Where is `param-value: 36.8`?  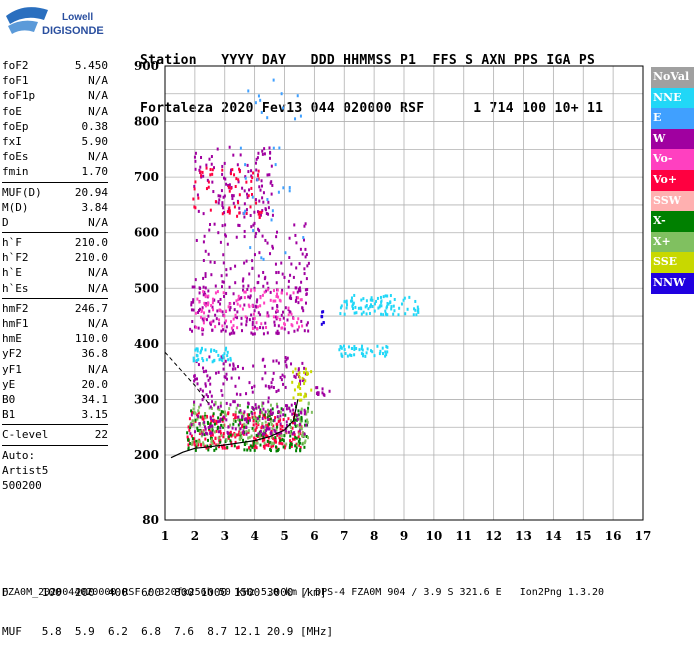
param-value: 36.8 is located at coordinates (95, 354).